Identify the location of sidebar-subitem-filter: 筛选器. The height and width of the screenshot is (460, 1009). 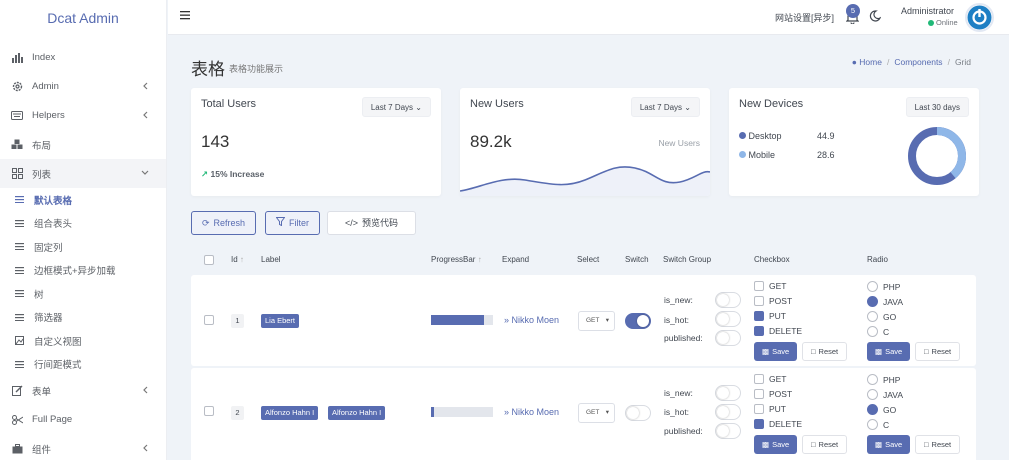
(83, 318).